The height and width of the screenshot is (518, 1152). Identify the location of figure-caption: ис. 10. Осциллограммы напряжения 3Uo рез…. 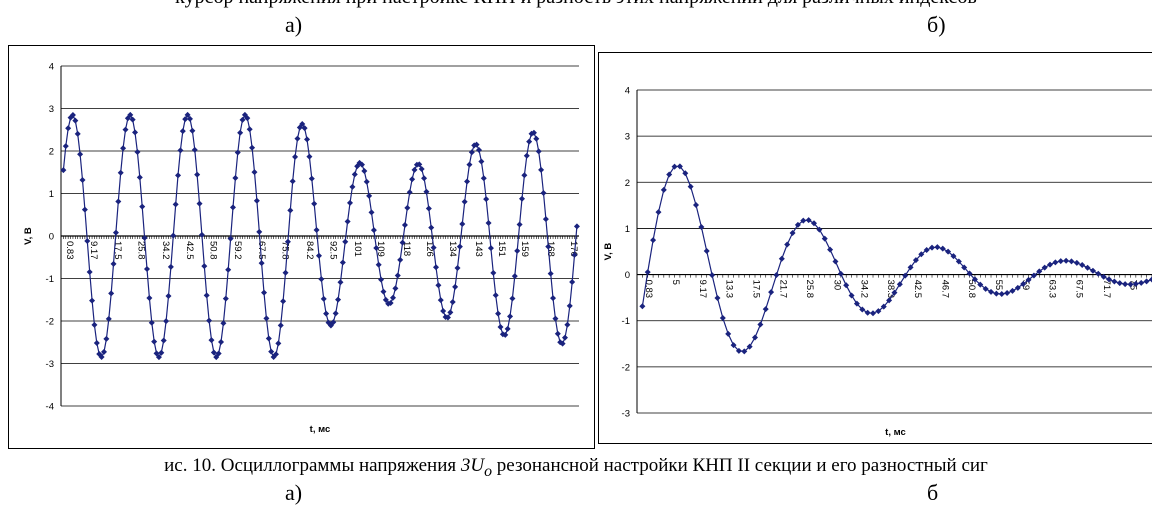
(576, 468).